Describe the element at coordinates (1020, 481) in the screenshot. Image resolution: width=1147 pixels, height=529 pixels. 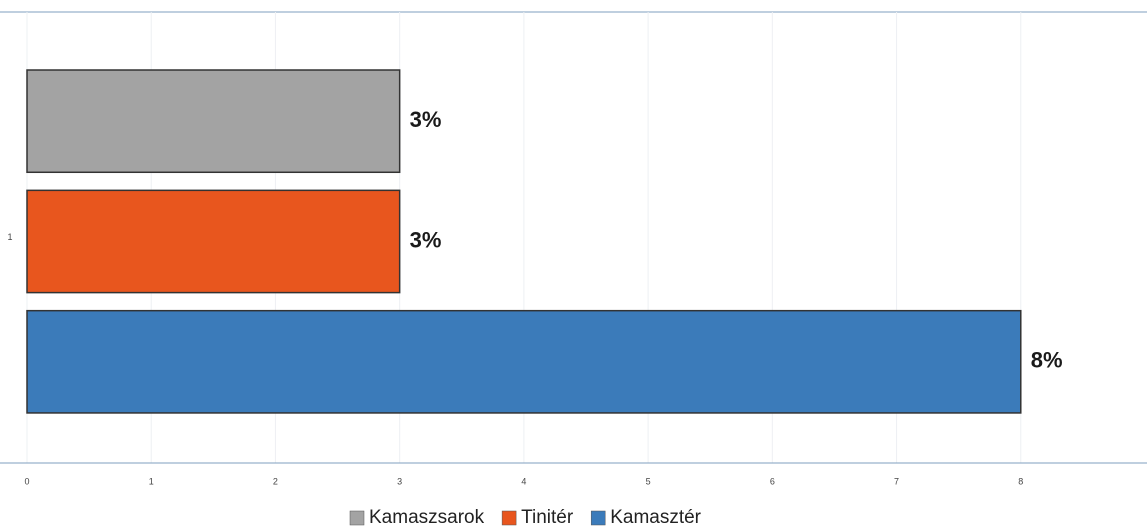
I see `x-tick-label: 8` at that location.